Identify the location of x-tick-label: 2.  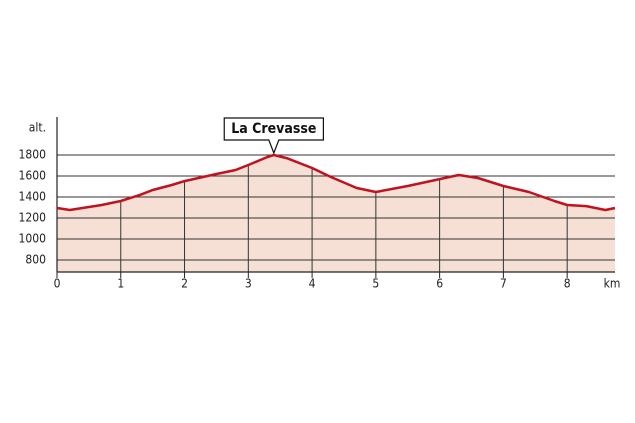
(184, 284).